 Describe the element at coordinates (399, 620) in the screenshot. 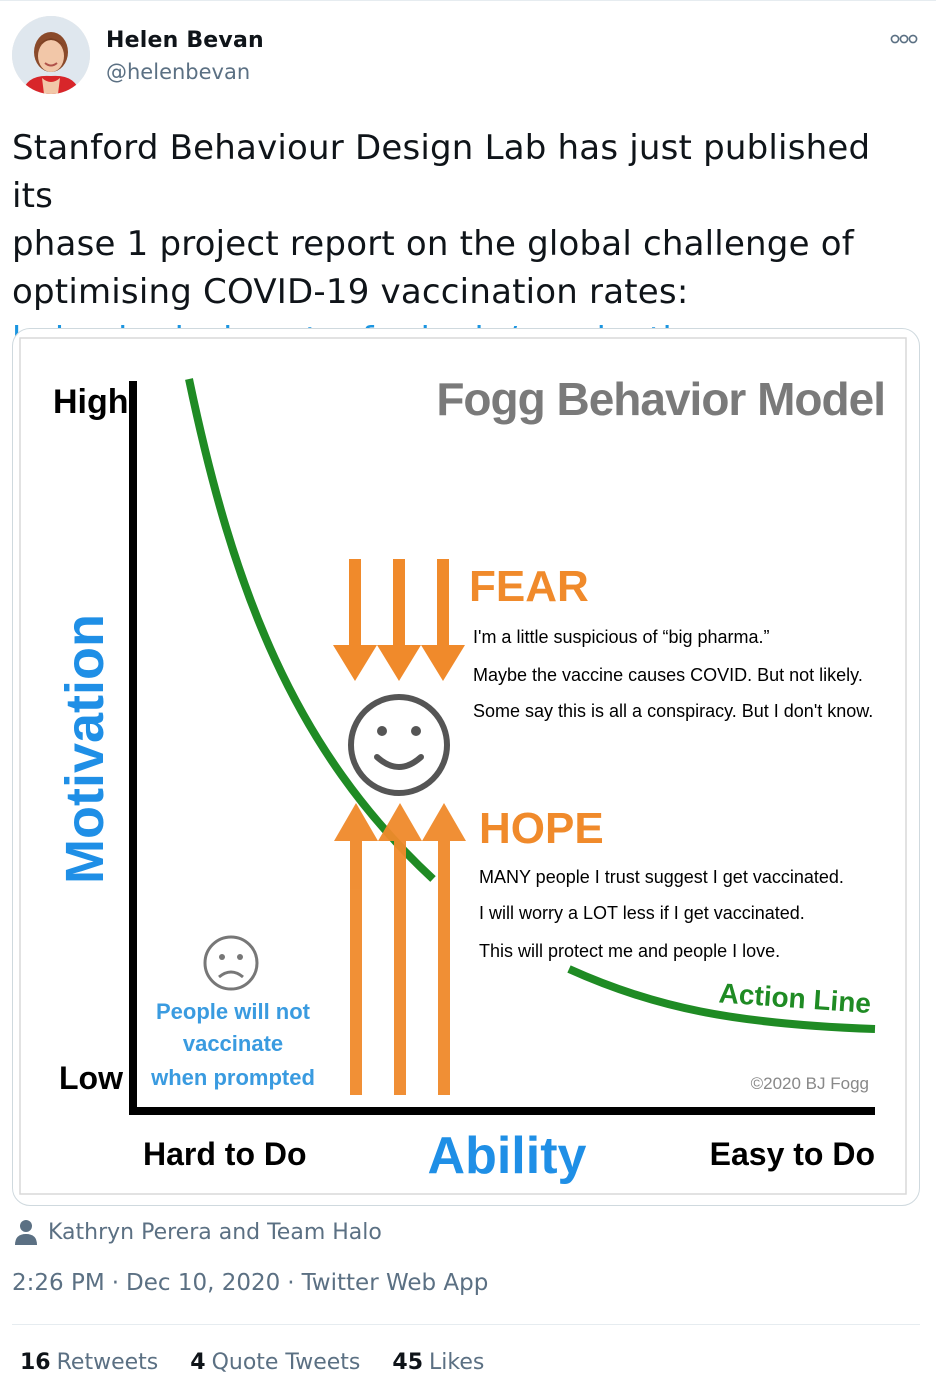

I see `fear-arrows` at that location.